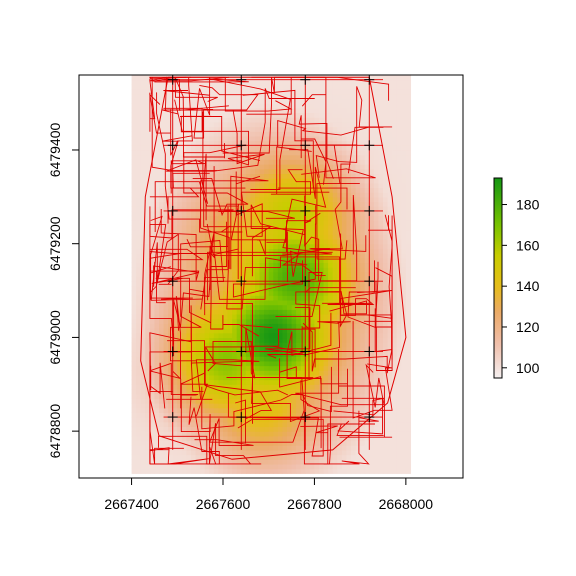  I want to click on x-tick-label: 2668000, so click(406, 504).